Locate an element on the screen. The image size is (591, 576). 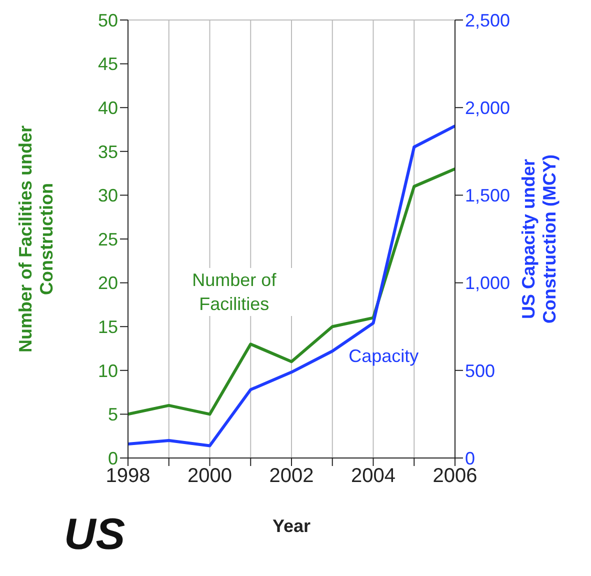
y2-tick-label: 1,500 is located at coordinates (487, 196).